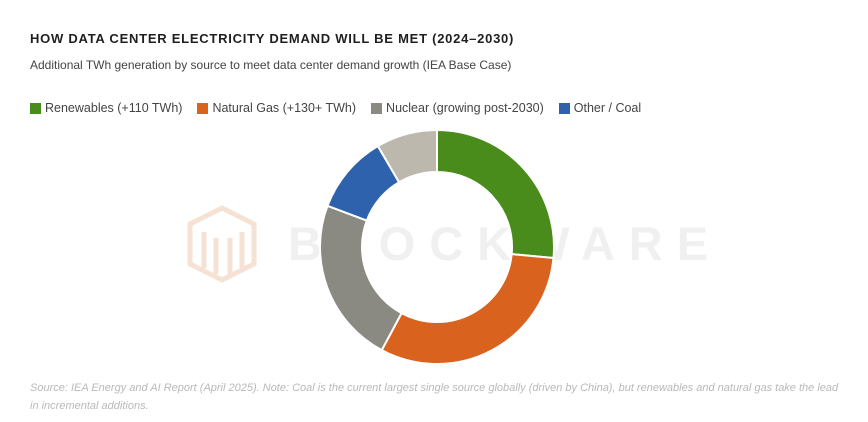 This screenshot has width=868, height=422. Describe the element at coordinates (114, 108) in the screenshot. I see `legend-label-renewables: Renewables (+110 TWh)` at that location.